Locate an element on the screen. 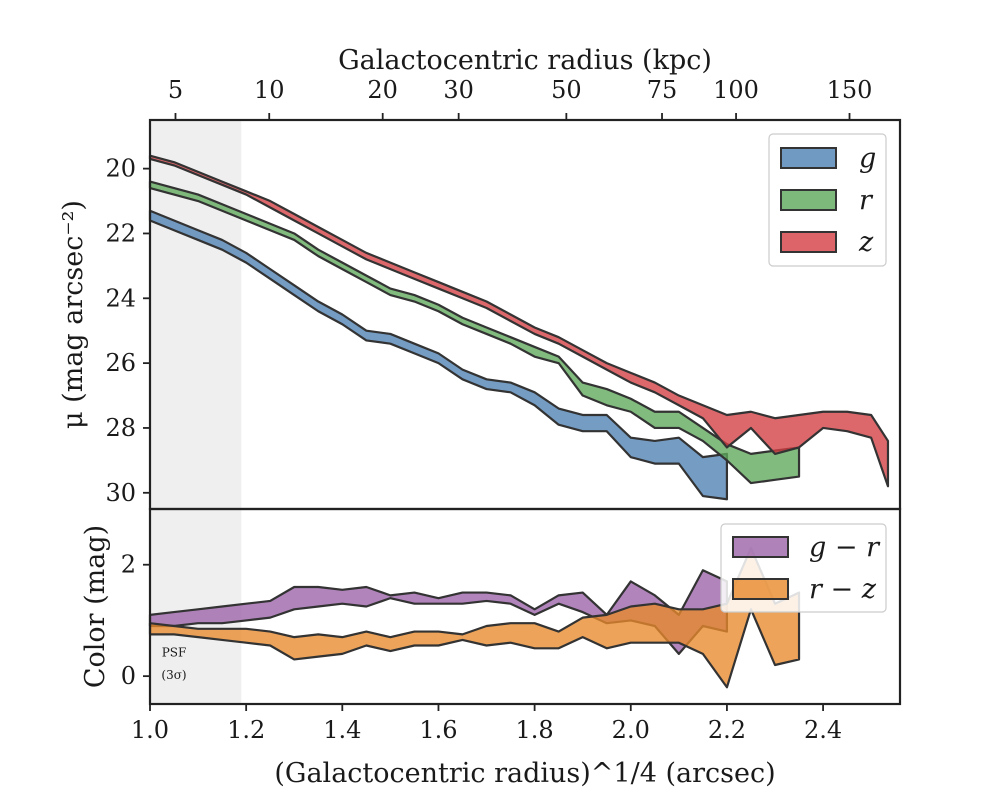  legend-swatch-r is located at coordinates (808, 200).